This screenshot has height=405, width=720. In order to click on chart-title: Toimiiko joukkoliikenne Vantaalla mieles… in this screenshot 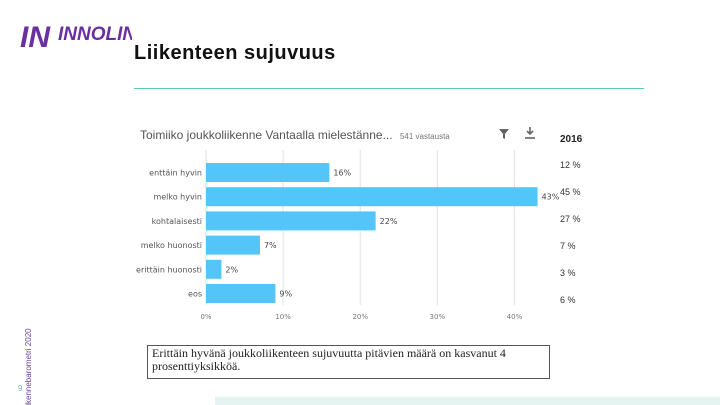, I will do `click(295, 135)`.